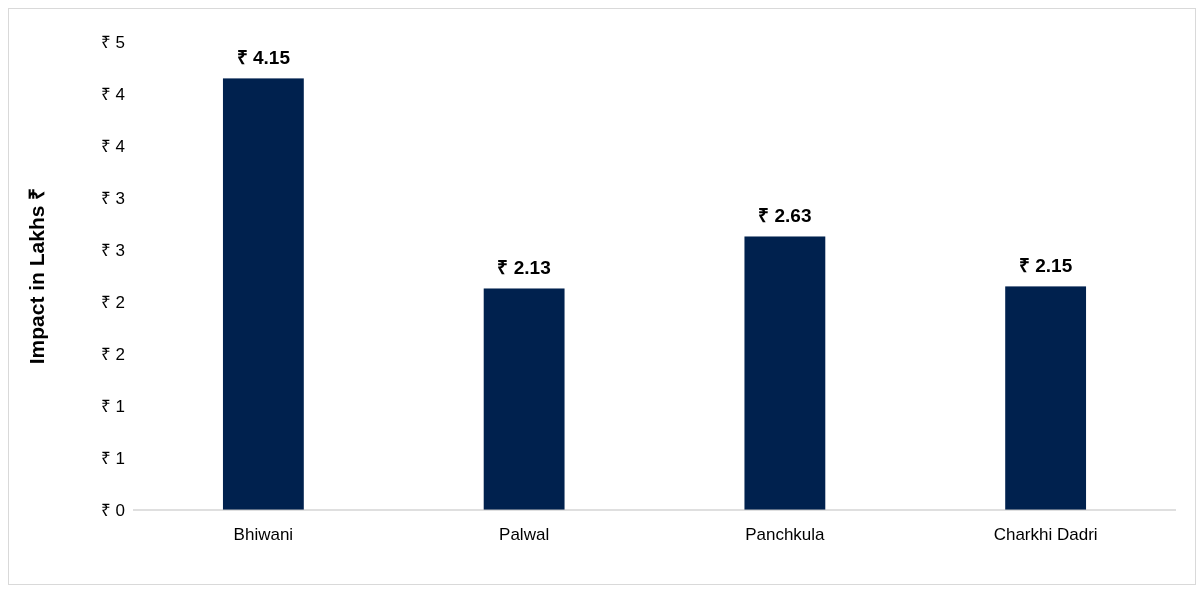  What do you see at coordinates (112, 510) in the screenshot?
I see `y-tick-label: ₹ 0` at bounding box center [112, 510].